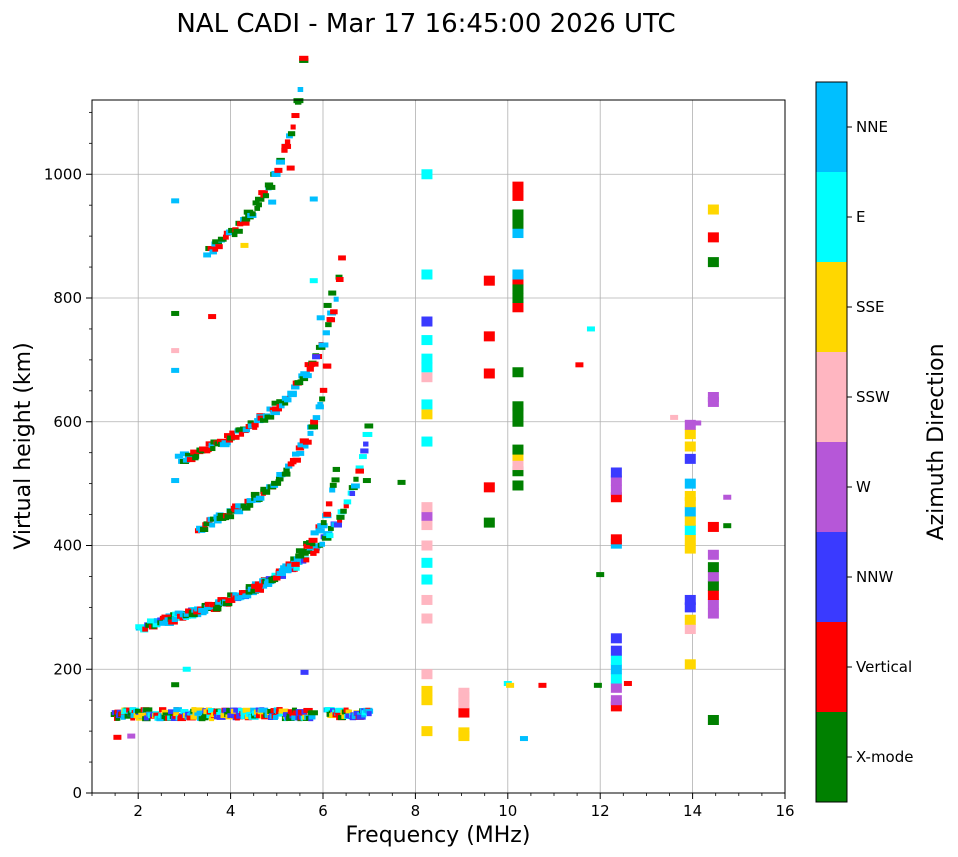 This screenshot has height=857, width=958. I want to click on colorbar-label-ssw: SSW, so click(873, 397).